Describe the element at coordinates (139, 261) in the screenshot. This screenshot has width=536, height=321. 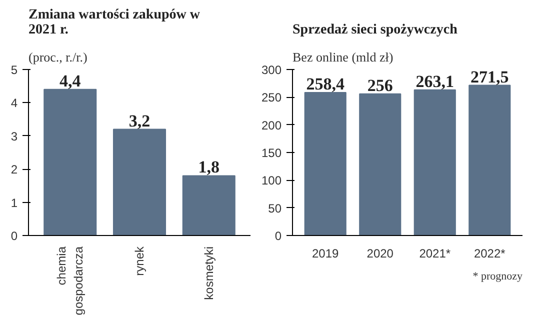
I see `x-tick-label: rynek` at that location.